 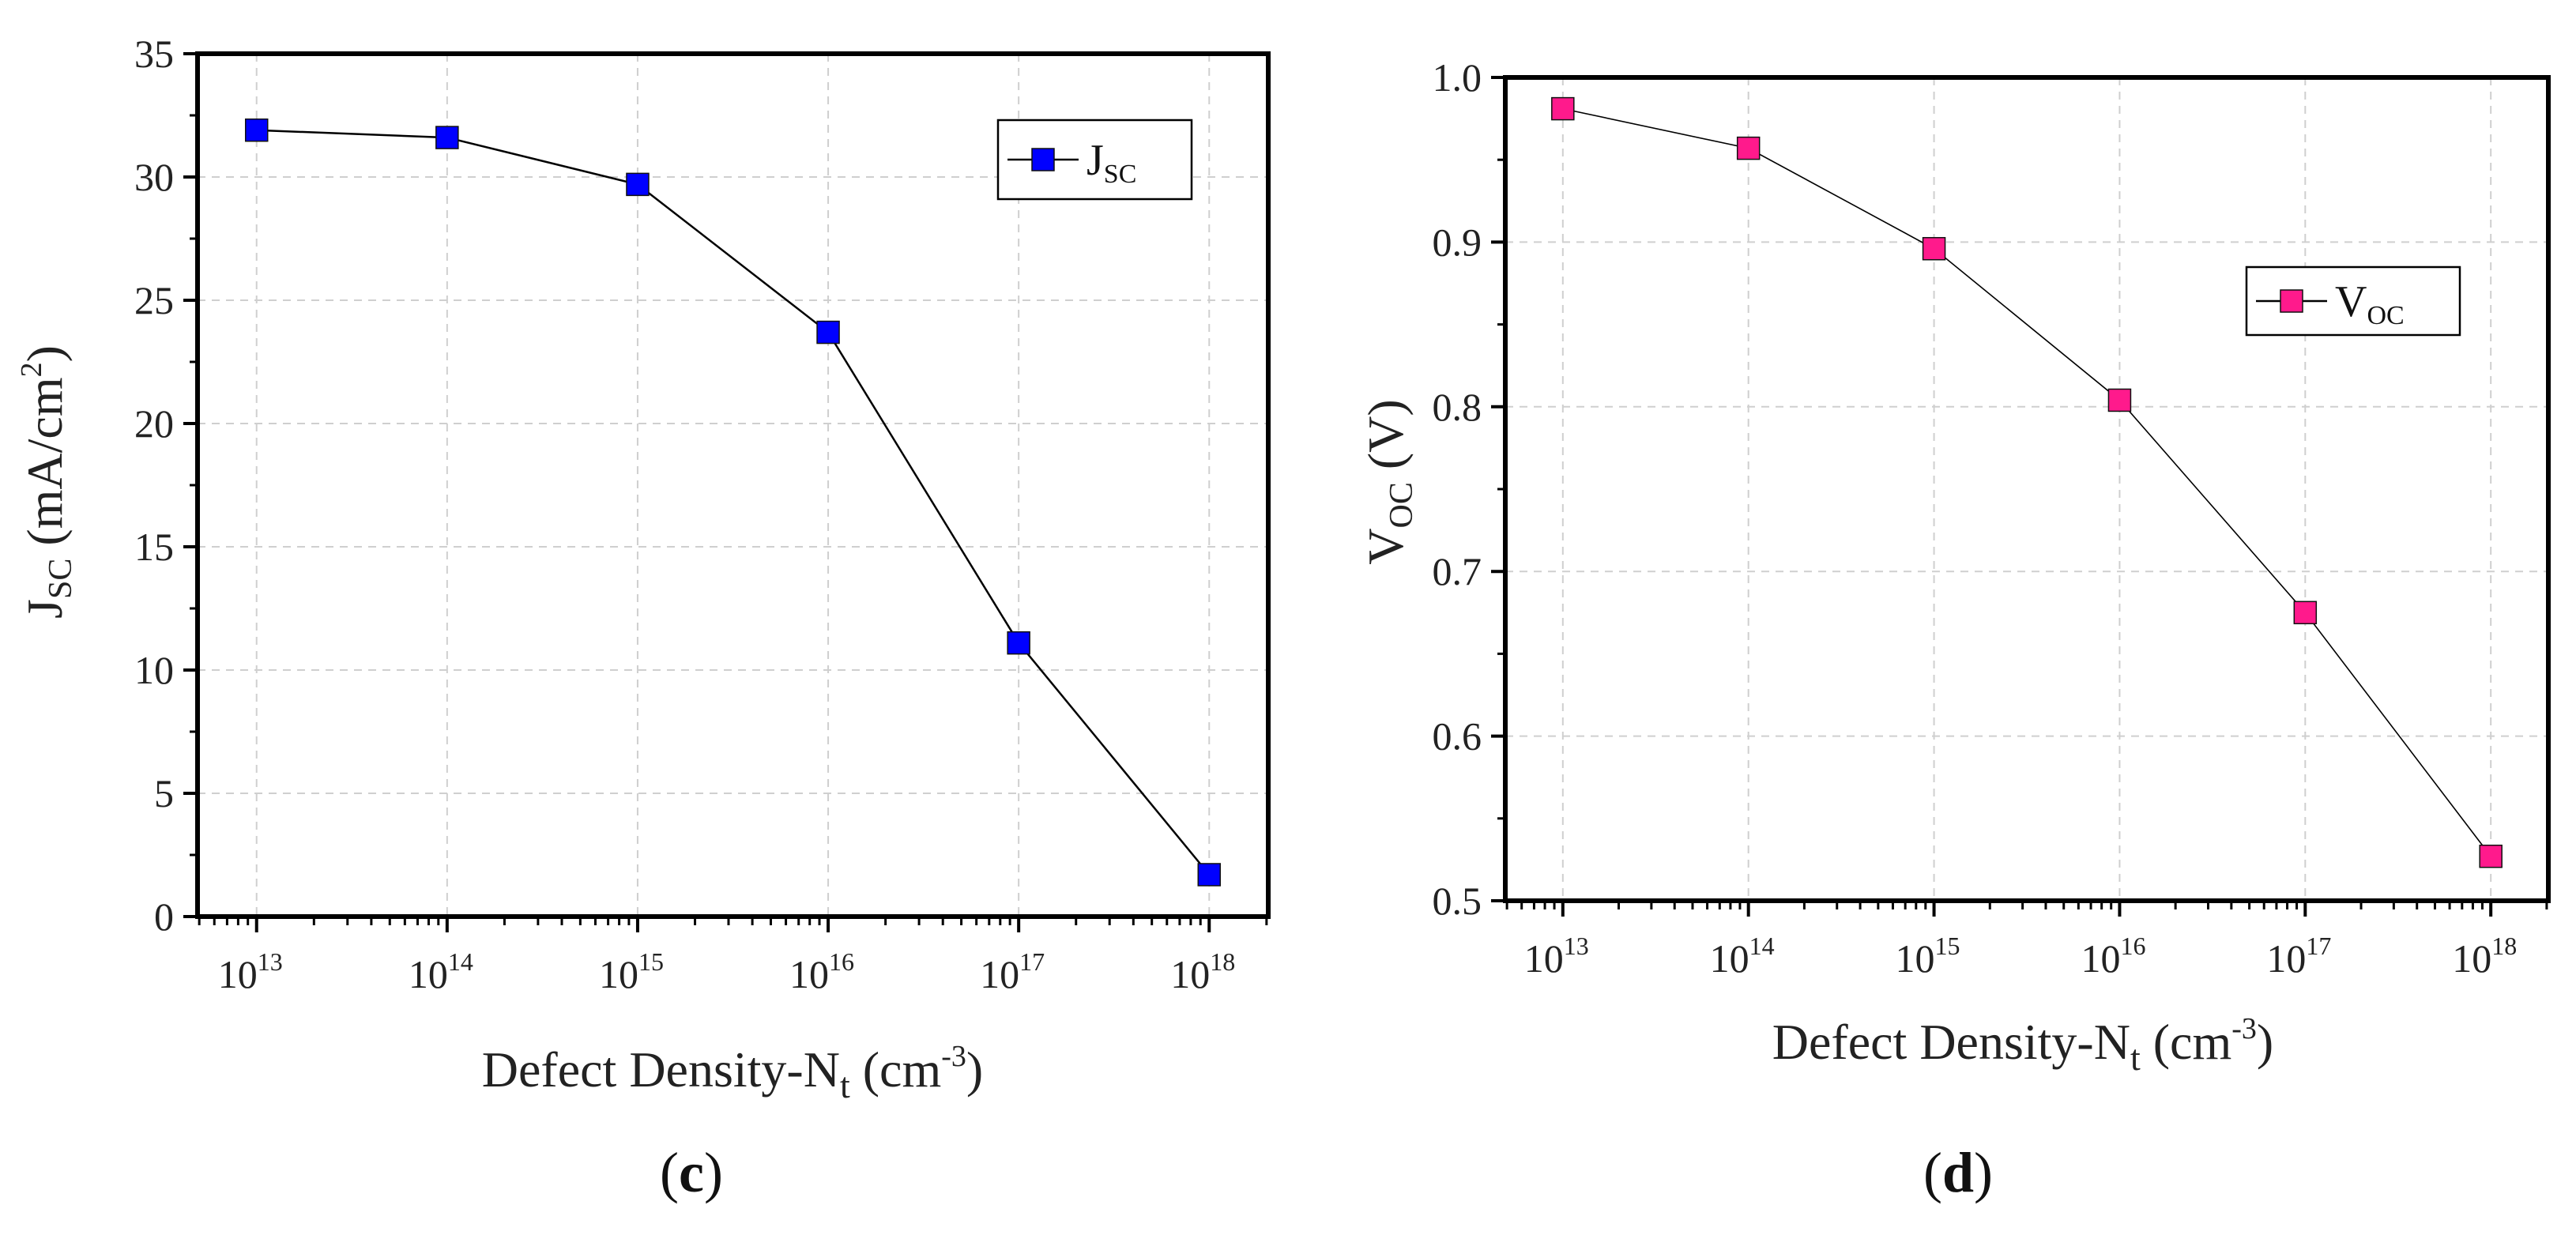 What do you see at coordinates (1389, 481) in the screenshot?
I see `y-axis-title: VOC (V)` at bounding box center [1389, 481].